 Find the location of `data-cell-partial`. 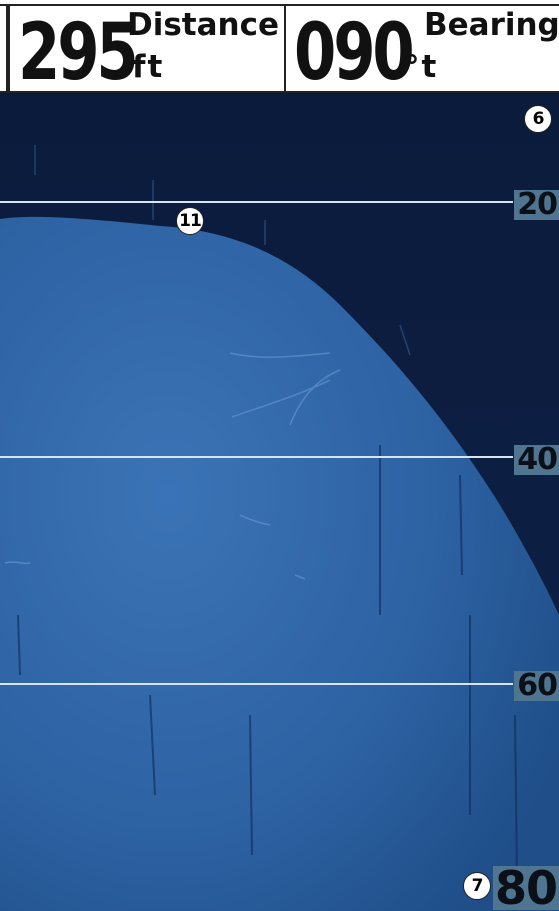

data-cell-partial is located at coordinates (4, 47).